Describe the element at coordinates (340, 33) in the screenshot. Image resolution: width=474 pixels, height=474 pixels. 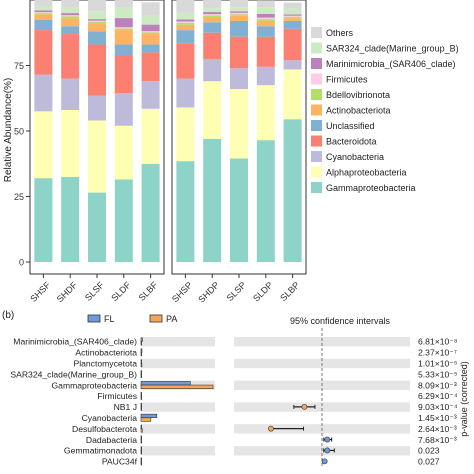
I see `legend-label: Others` at that location.